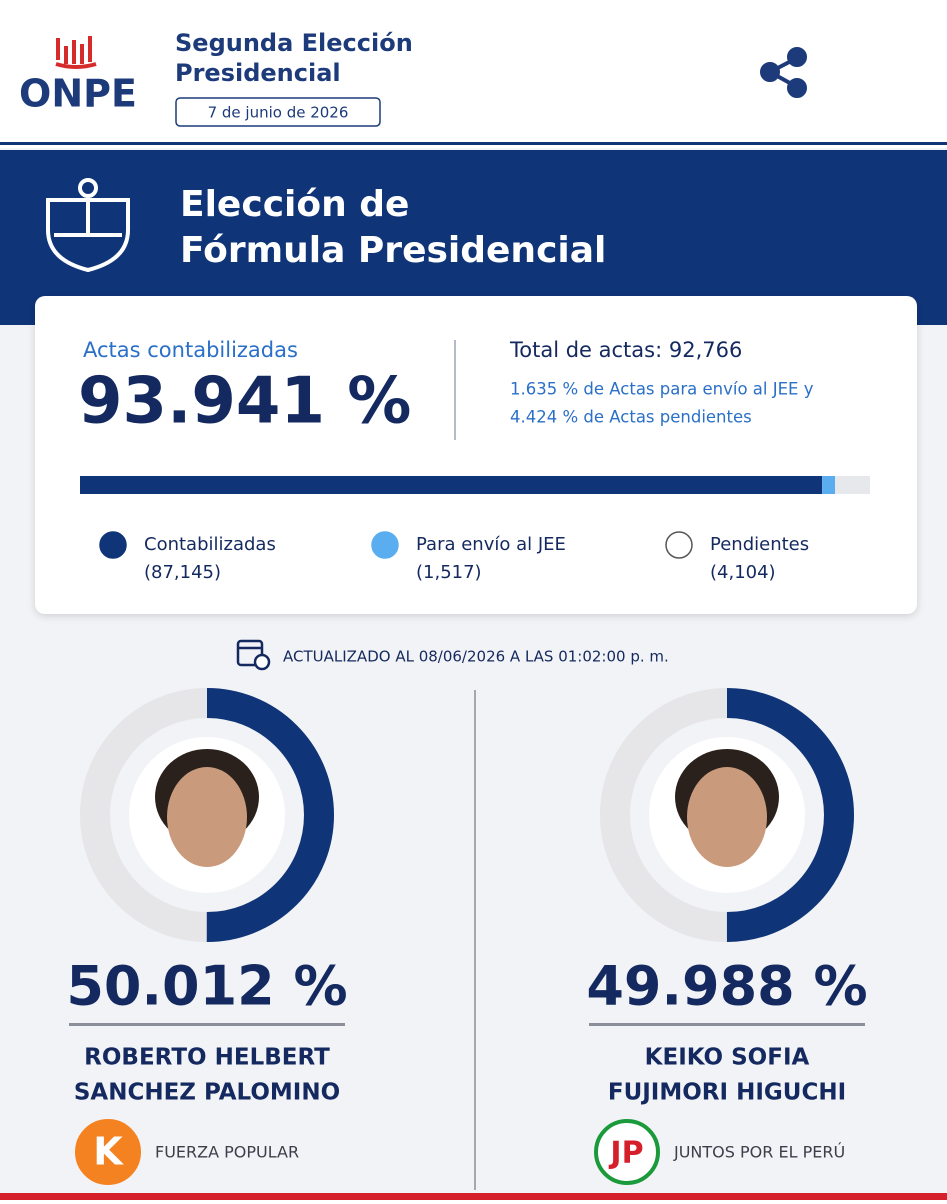 The height and width of the screenshot is (1204, 947). What do you see at coordinates (727, 1058) in the screenshot?
I see `candidate-name: KEIKO SOFIA` at bounding box center [727, 1058].